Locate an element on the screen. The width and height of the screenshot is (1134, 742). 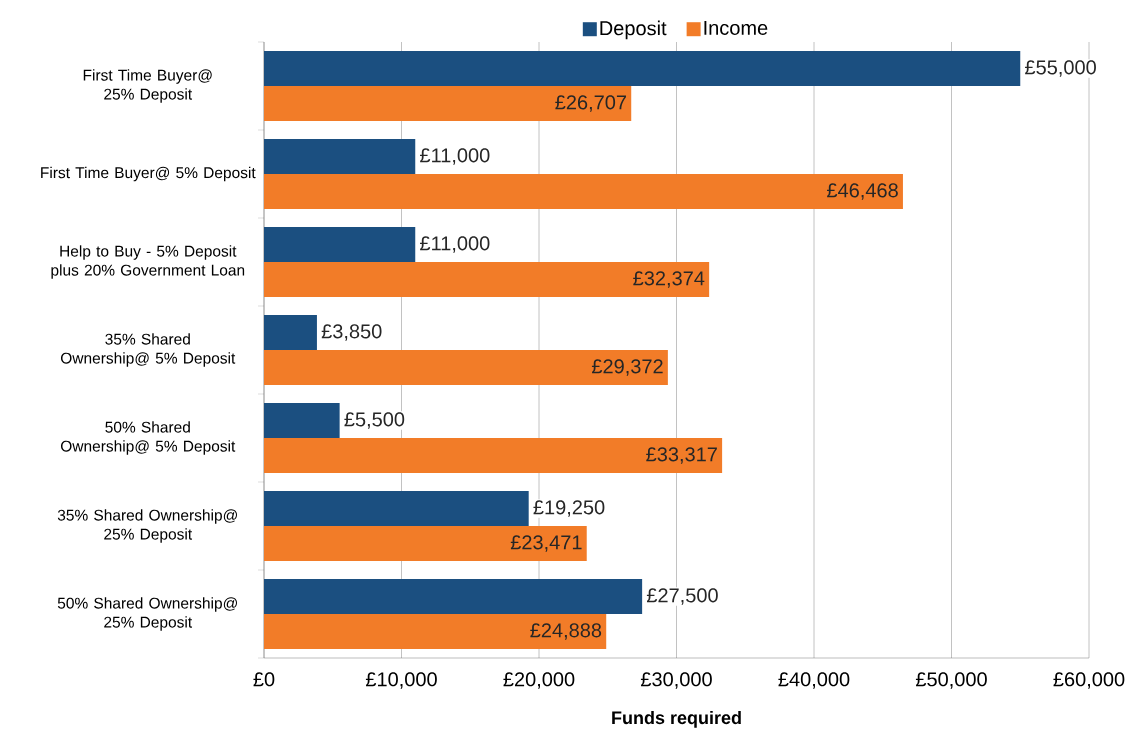
data-label: £33,317 is located at coordinates (681, 455).